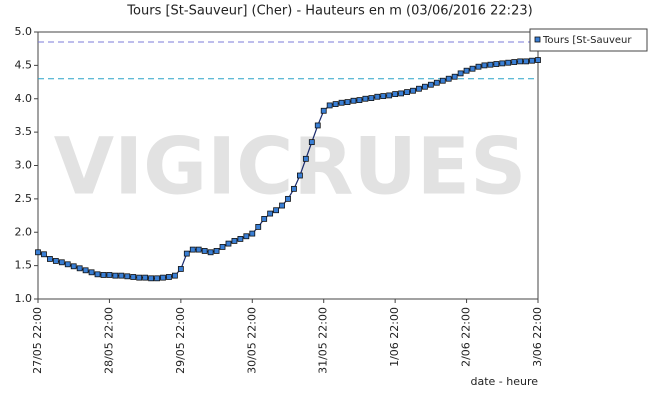 The image size is (649, 400). Describe the element at coordinates (24, 31) in the screenshot. I see `y-tick-label: 5.0` at that location.